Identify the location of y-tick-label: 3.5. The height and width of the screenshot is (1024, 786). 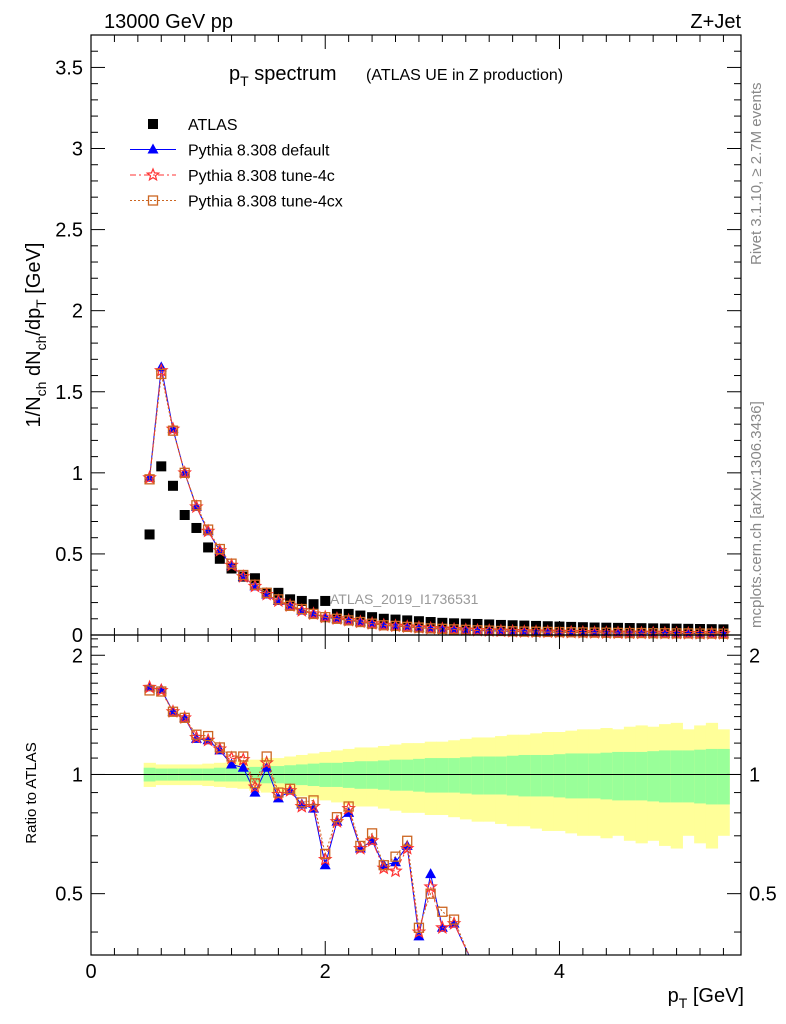
(69, 68).